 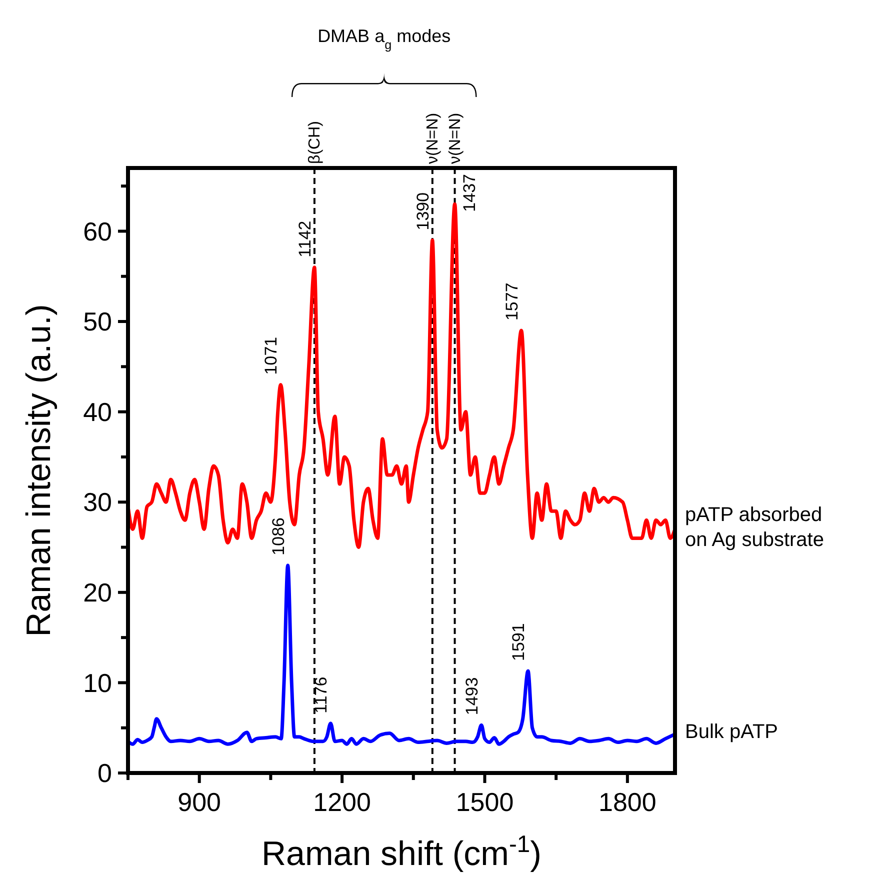 What do you see at coordinates (321, 695) in the screenshot?
I see `annotation: 1176` at bounding box center [321, 695].